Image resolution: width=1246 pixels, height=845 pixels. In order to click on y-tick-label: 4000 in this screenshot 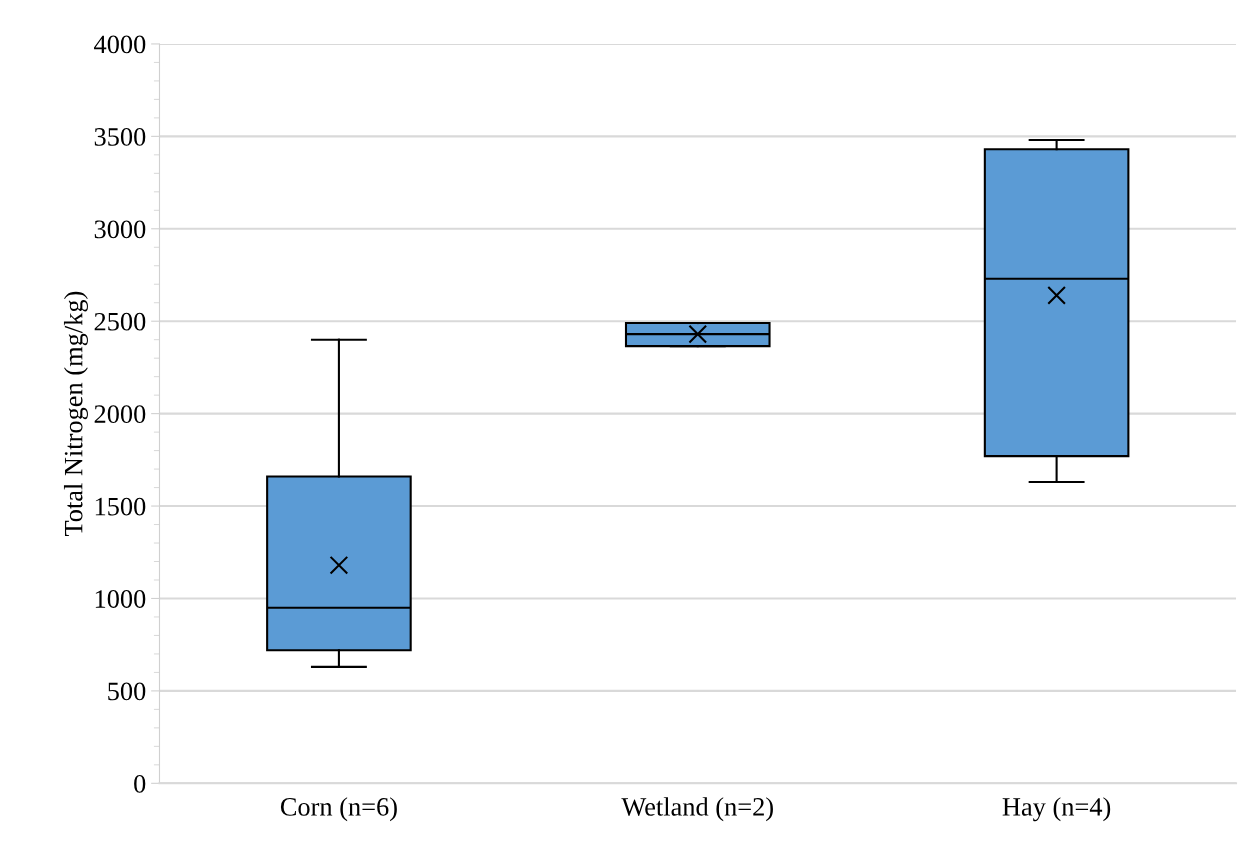, I will do `click(120, 44)`.